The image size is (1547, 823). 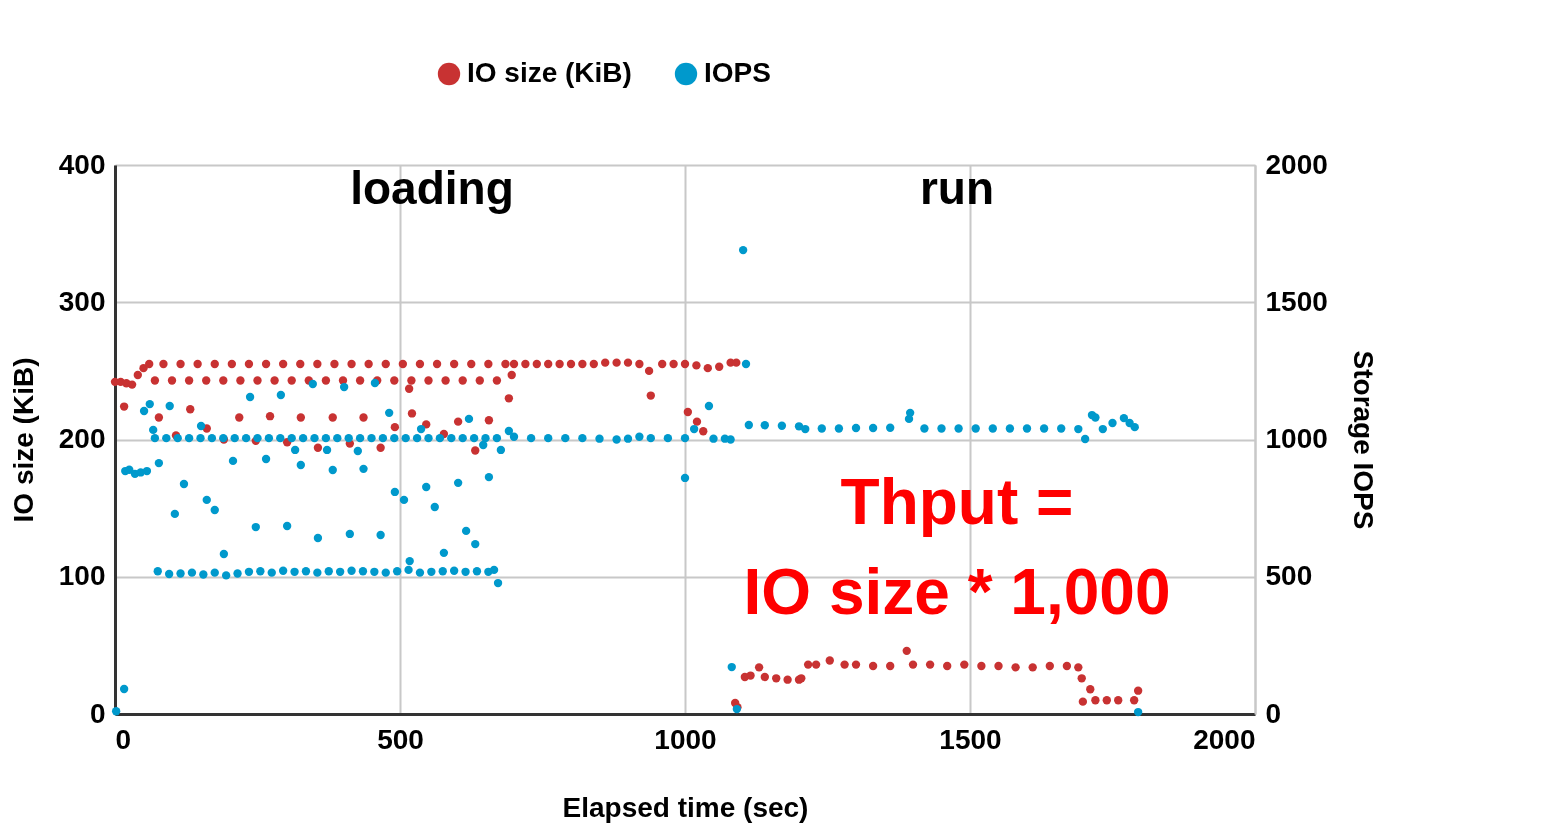 I want to click on annotation: Thput =, so click(x=957, y=502).